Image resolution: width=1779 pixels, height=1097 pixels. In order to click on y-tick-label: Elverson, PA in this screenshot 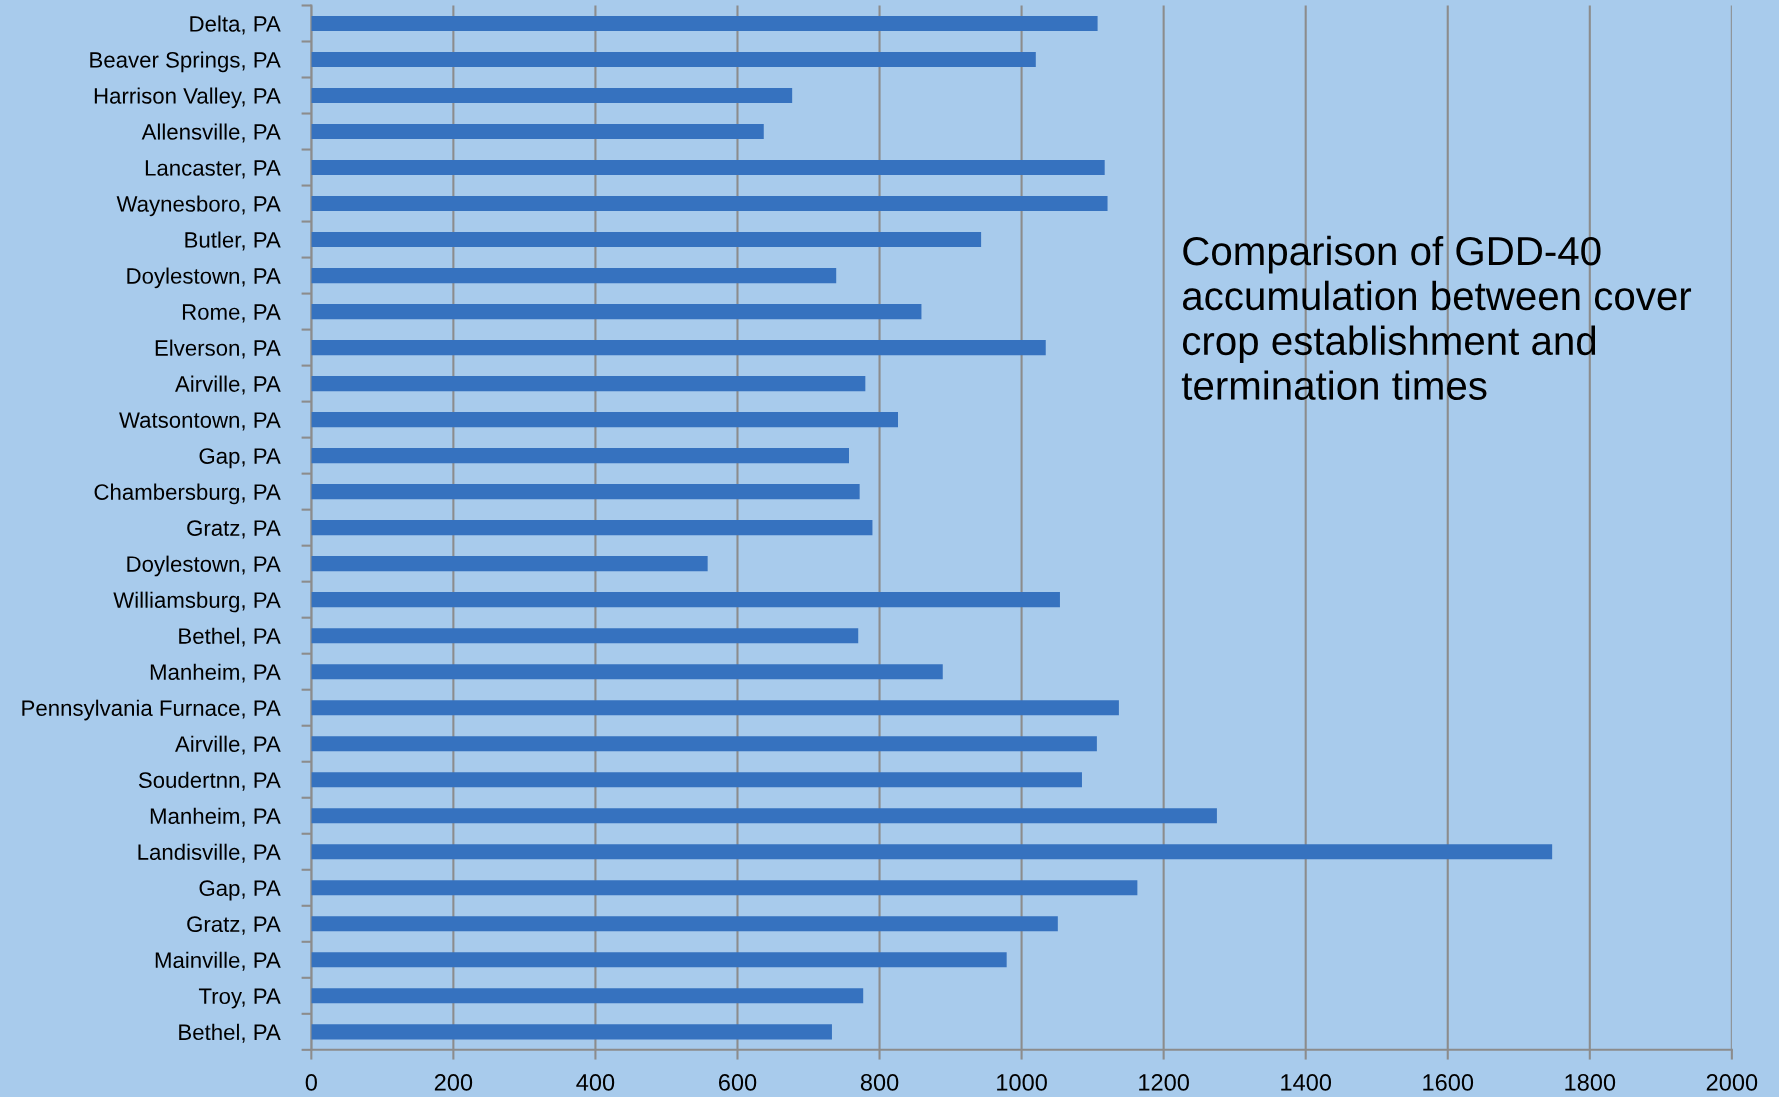, I will do `click(218, 349)`.